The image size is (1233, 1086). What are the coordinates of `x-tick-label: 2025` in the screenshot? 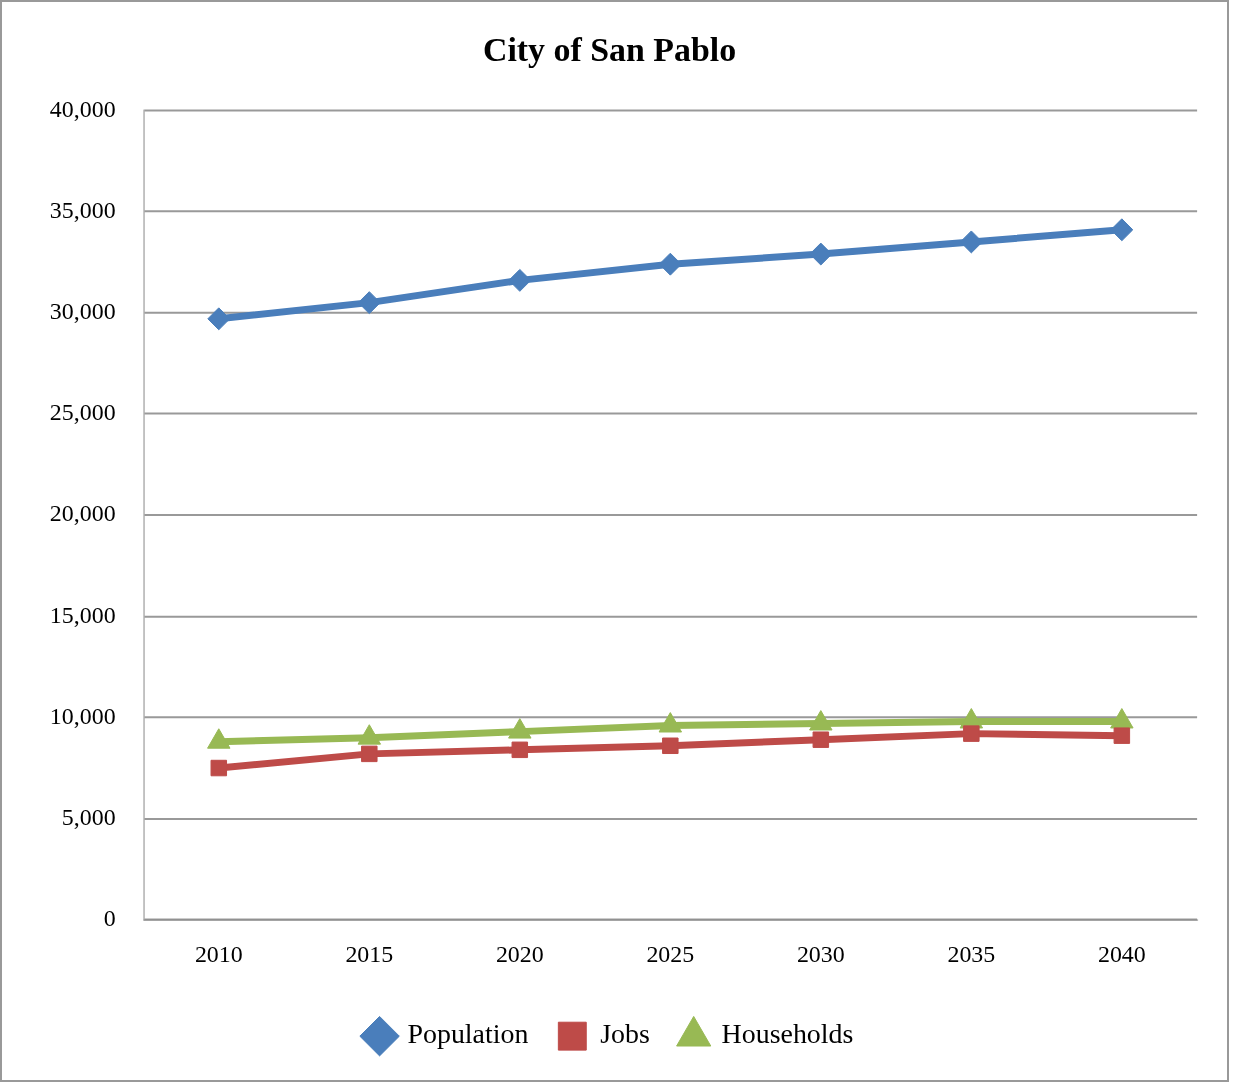 It's located at (670, 954).